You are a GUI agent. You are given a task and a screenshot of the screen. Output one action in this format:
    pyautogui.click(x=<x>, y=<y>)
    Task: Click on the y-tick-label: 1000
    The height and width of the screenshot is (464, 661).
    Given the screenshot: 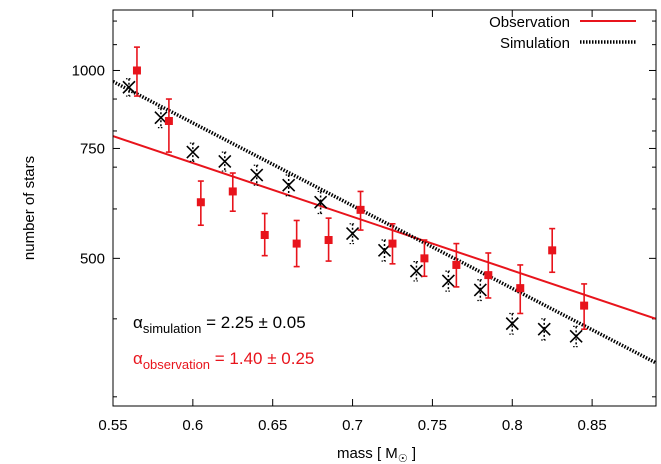 What is the action you would take?
    pyautogui.click(x=88, y=70)
    